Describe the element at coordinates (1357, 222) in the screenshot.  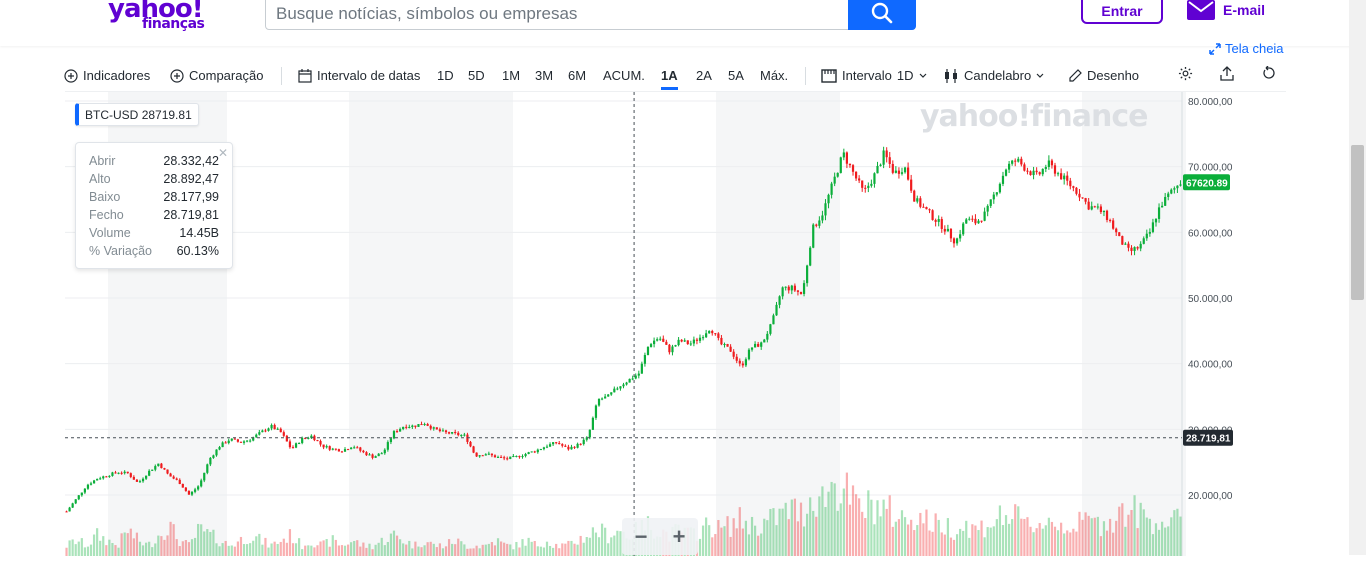
I see `scrollbar-thumb` at that location.